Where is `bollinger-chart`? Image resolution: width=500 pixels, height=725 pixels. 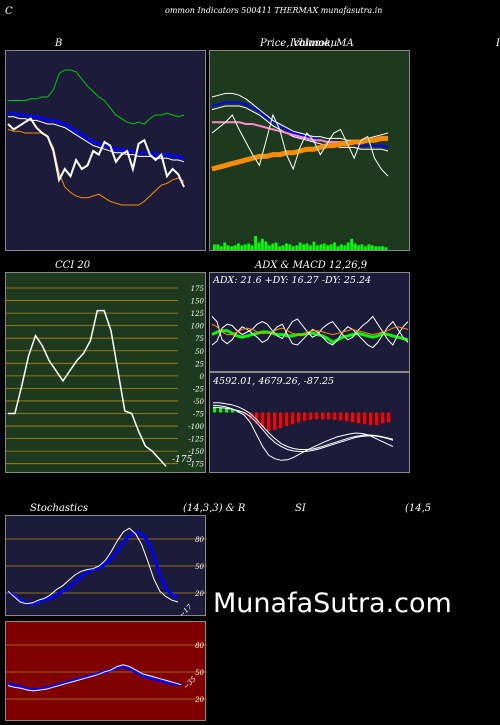
bollinger-chart is located at coordinates (96, 137).